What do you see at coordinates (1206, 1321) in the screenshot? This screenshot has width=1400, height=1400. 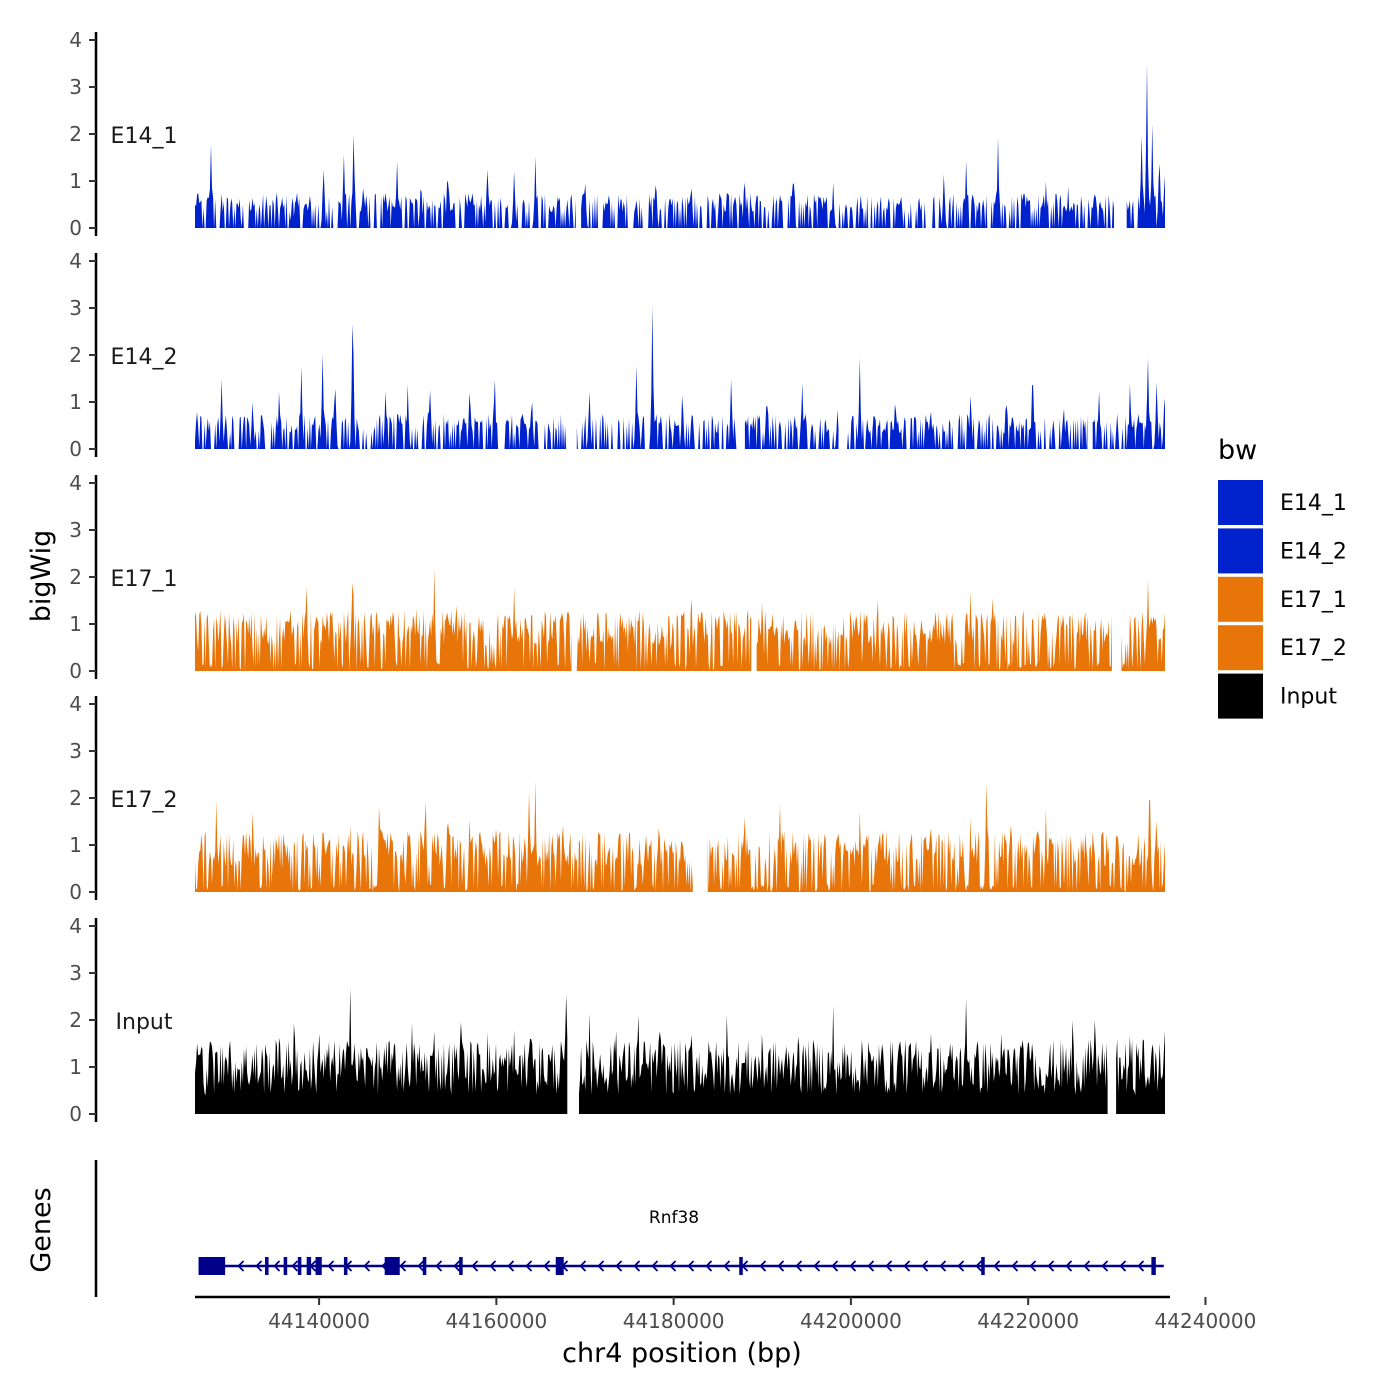 I see `x-tick-label: 44240000` at bounding box center [1206, 1321].